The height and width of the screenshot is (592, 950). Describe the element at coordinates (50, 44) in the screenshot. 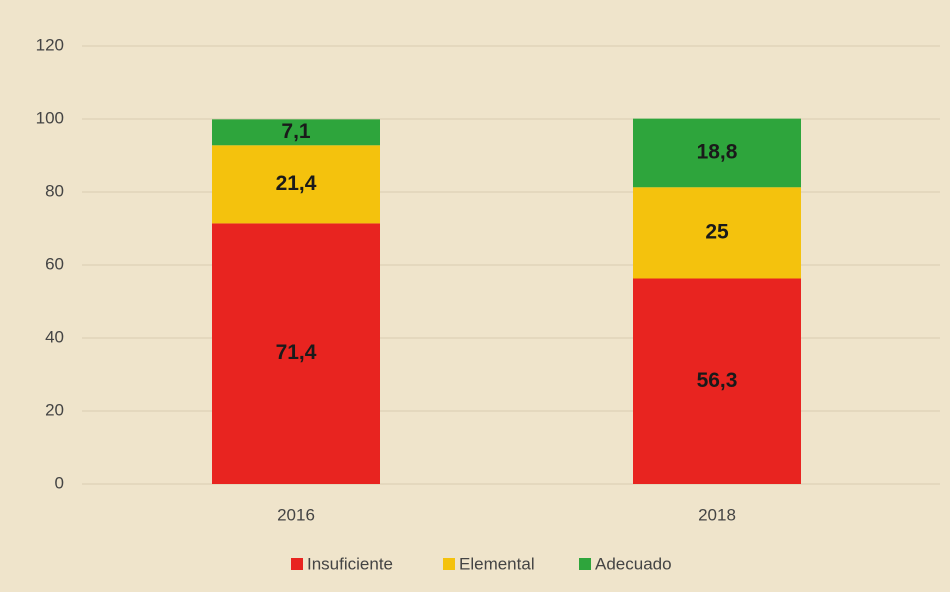

I see `y-tick-label: 120` at that location.